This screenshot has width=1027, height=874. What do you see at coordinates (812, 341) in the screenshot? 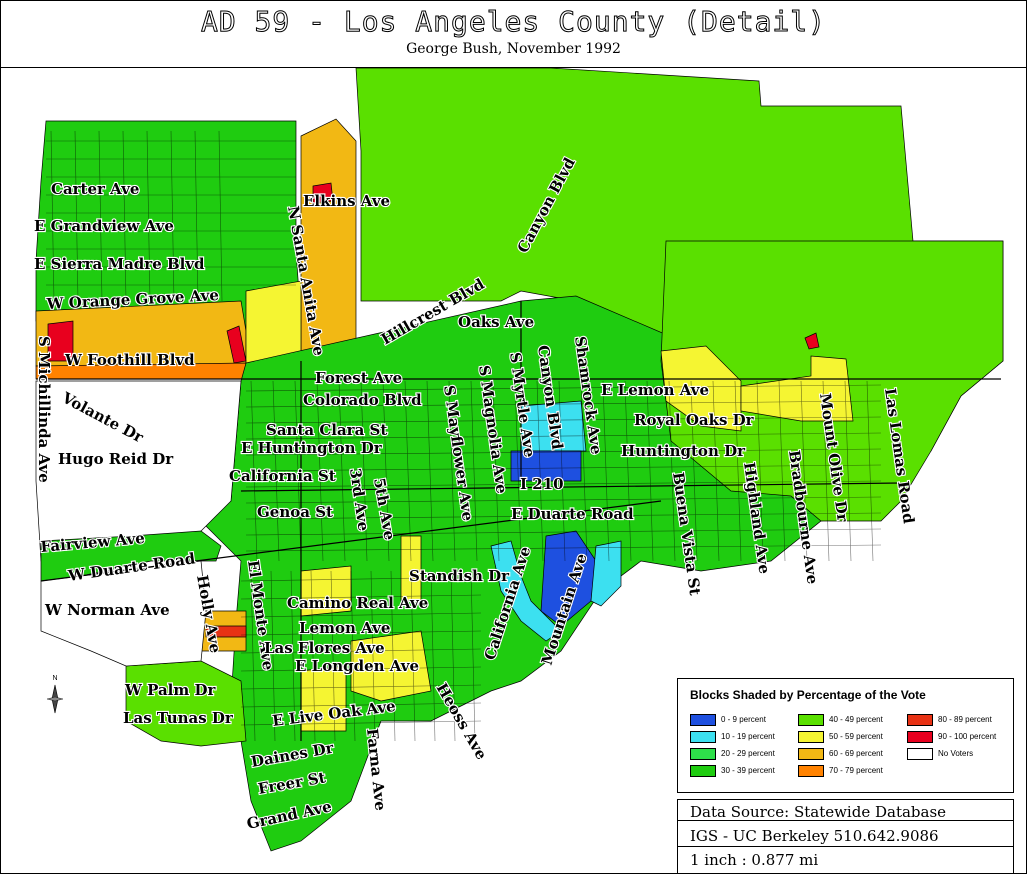
I see `region-red-east` at bounding box center [812, 341].